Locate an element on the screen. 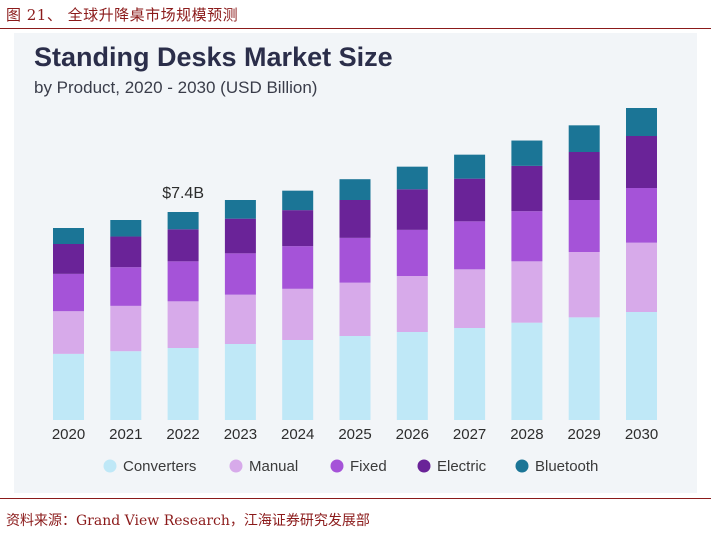  legend-swatch-electric is located at coordinates (424, 466).